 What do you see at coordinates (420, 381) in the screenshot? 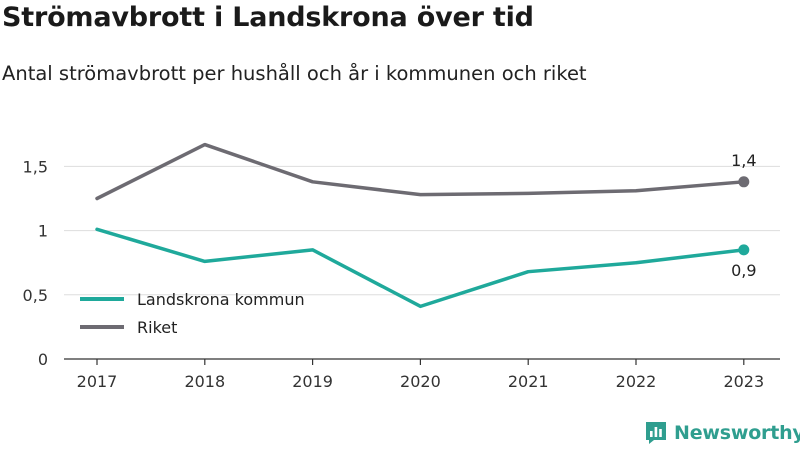
I see `x-tick-label: 2020` at bounding box center [420, 381].